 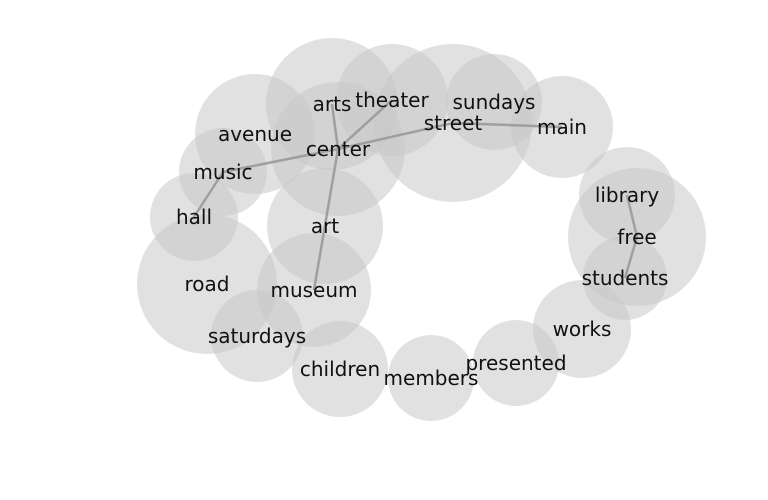 I want to click on node-label-library: library, so click(x=627, y=195).